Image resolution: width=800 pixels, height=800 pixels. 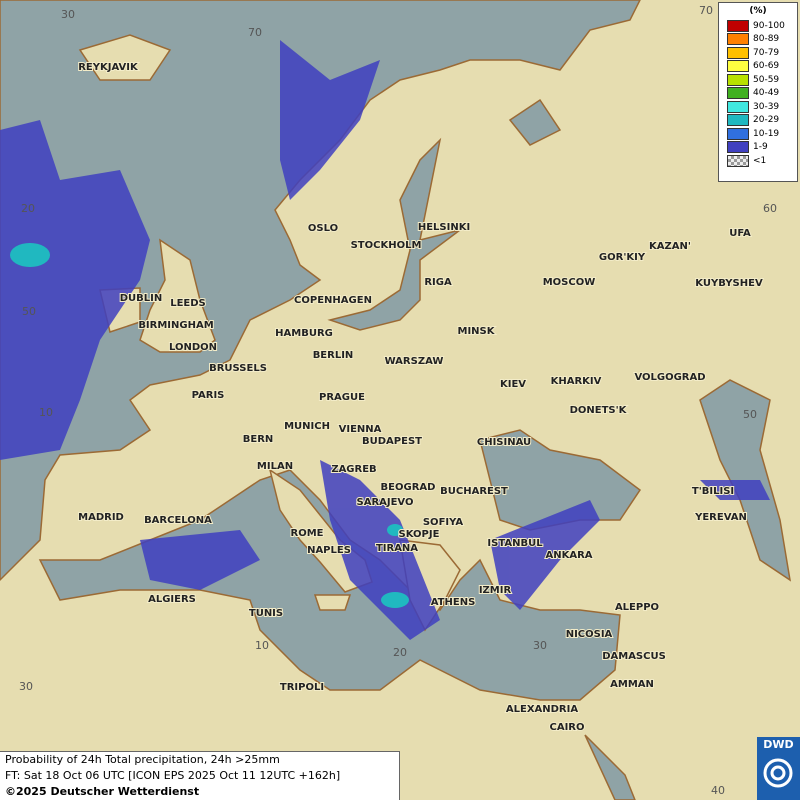 What do you see at coordinates (632, 684) in the screenshot?
I see `city-label: AMMAN` at bounding box center [632, 684].